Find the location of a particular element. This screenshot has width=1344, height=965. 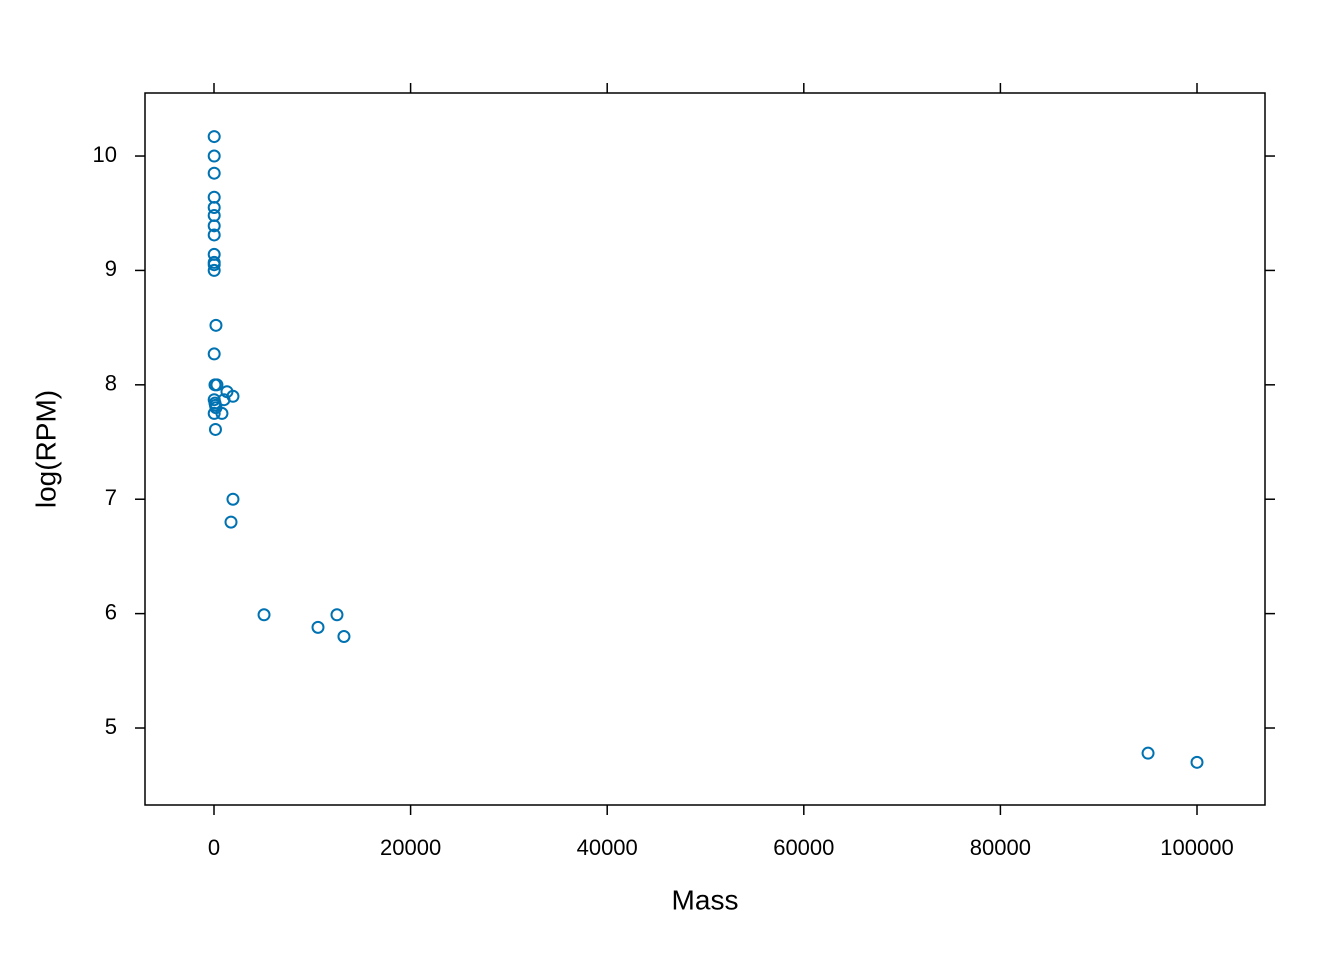

y-tick-label: 5 is located at coordinates (111, 726).